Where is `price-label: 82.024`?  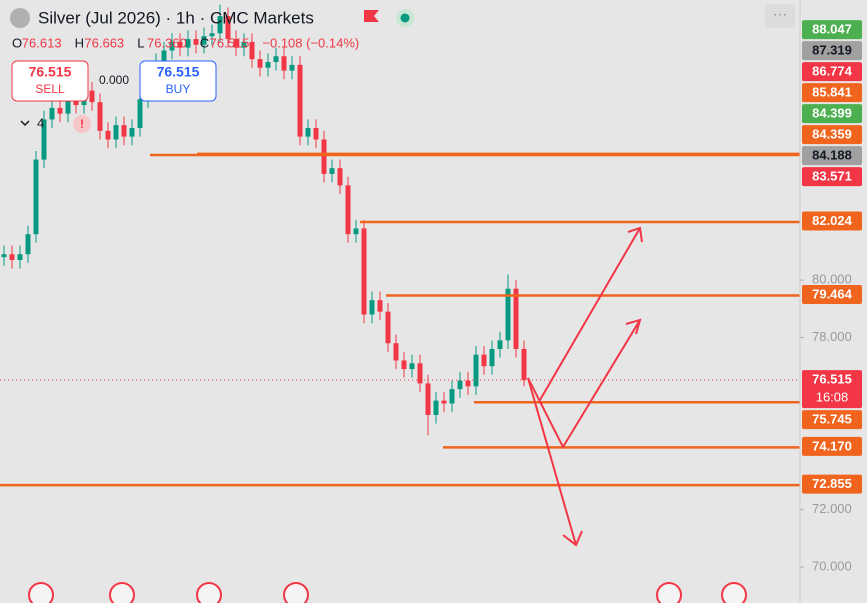 price-label: 82.024 is located at coordinates (832, 220).